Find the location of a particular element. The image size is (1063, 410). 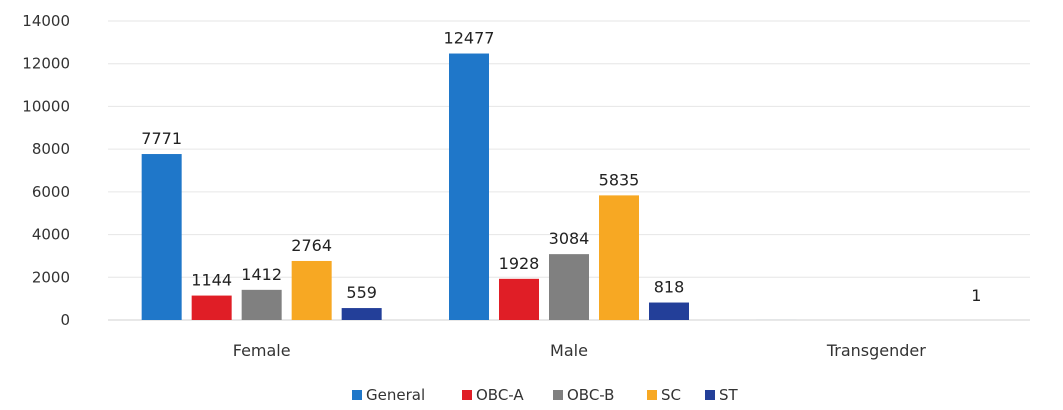

bar-st-female is located at coordinates (361, 314).